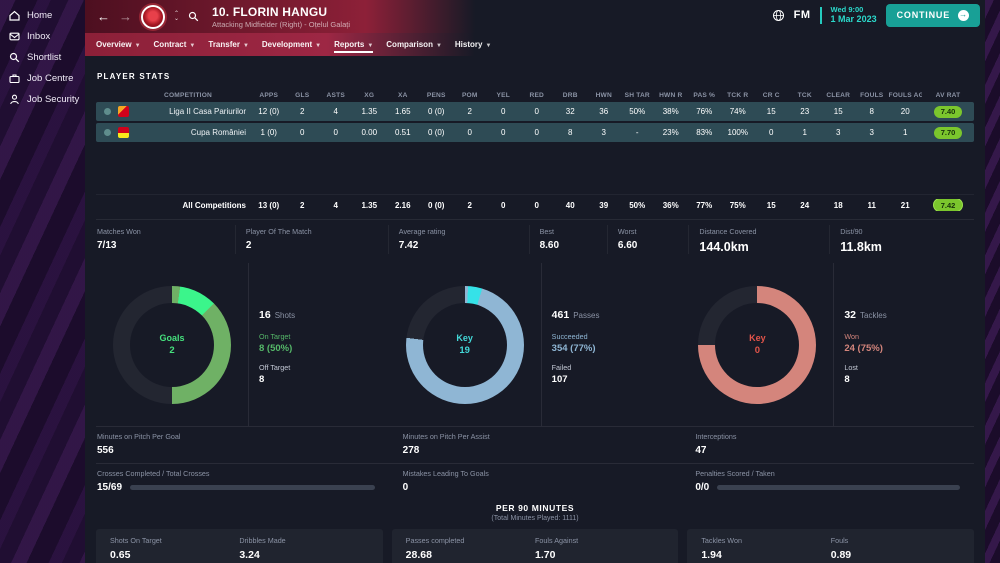  Describe the element at coordinates (436, 95) in the screenshot. I see `column-header: PENS` at that location.